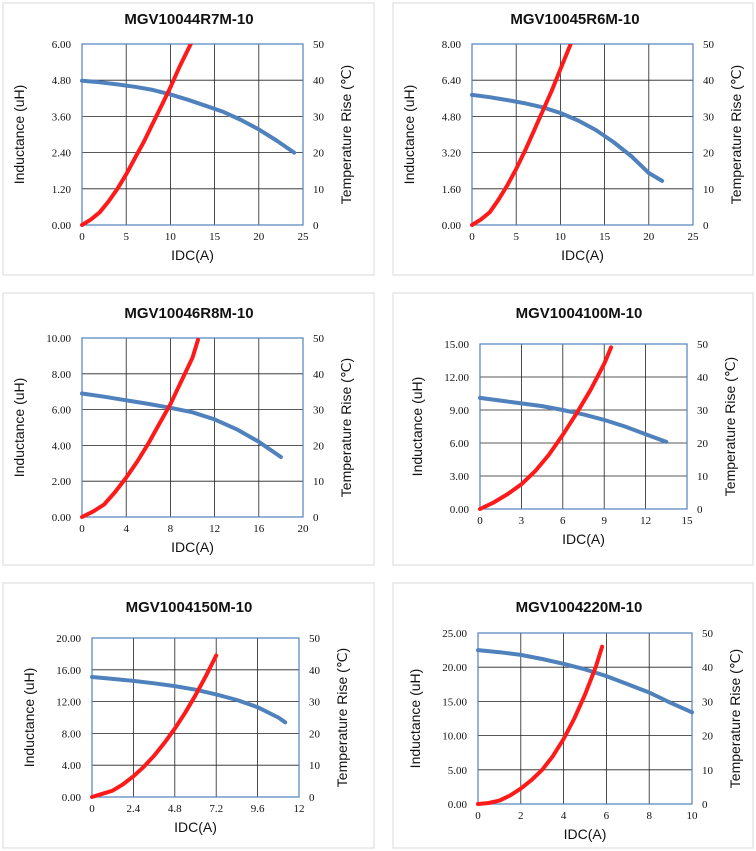 This screenshot has width=756, height=851. Describe the element at coordinates (574, 19) in the screenshot. I see `chart-title: MGV10045R6M-10` at that location.